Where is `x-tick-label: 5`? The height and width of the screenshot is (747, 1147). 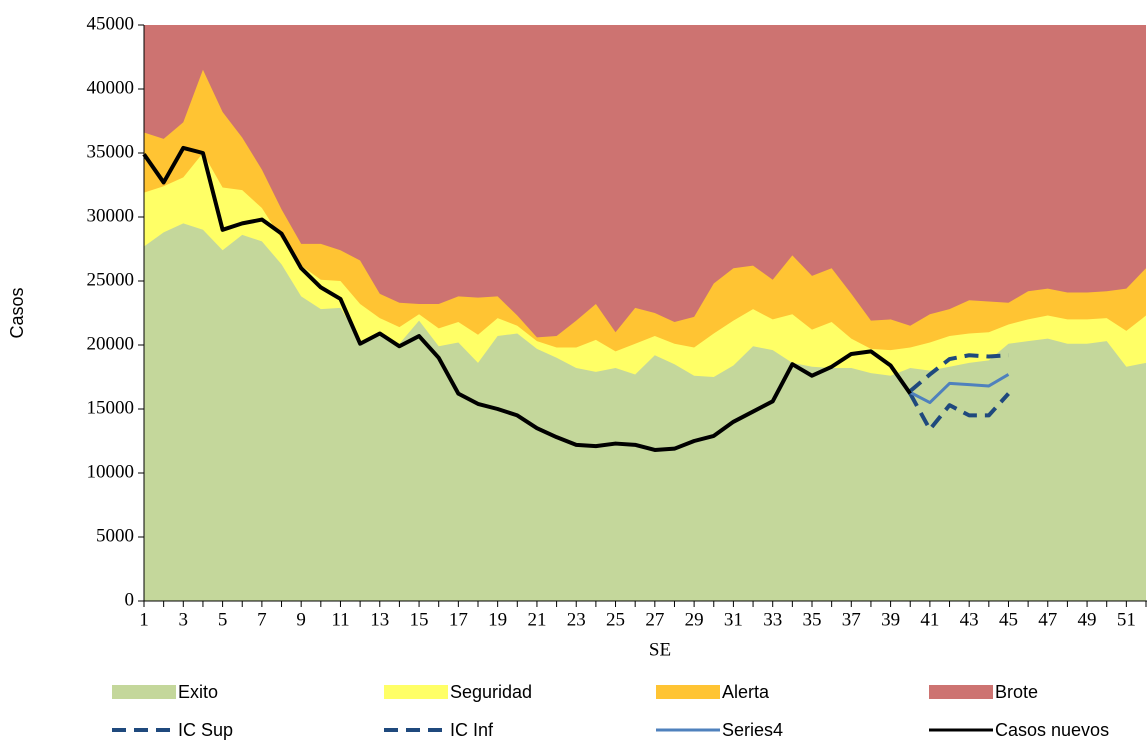 x-tick-label: 5 is located at coordinates (223, 619).